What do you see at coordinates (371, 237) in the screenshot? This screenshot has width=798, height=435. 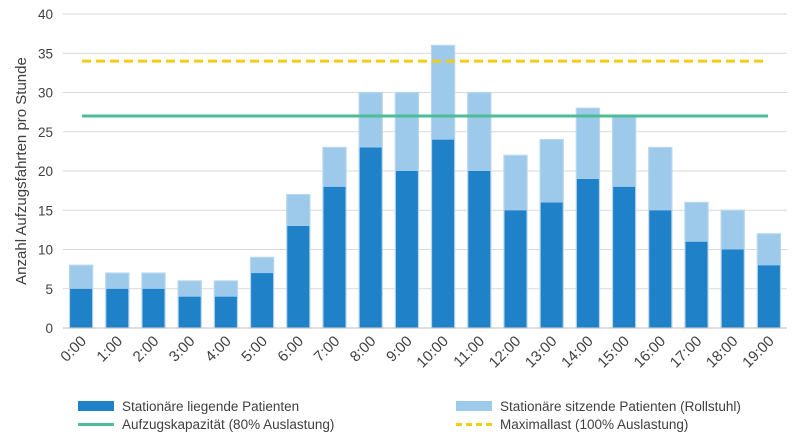 I see `bar-s0-8:00` at bounding box center [371, 237].